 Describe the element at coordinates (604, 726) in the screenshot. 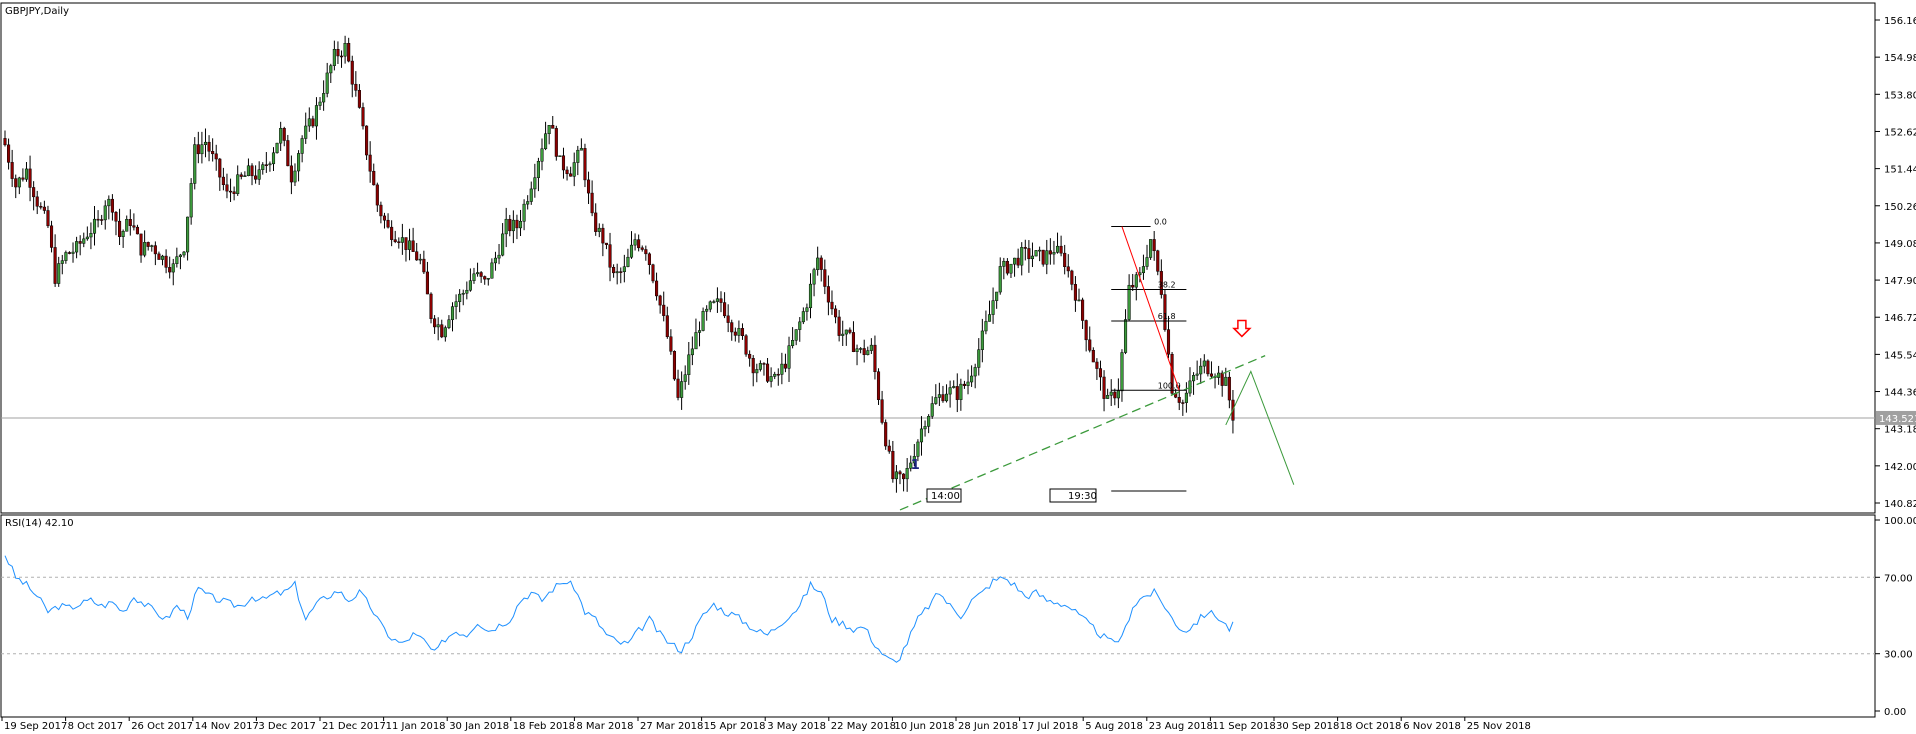

I see `date-tick-label: 8 Mar 2018` at that location.